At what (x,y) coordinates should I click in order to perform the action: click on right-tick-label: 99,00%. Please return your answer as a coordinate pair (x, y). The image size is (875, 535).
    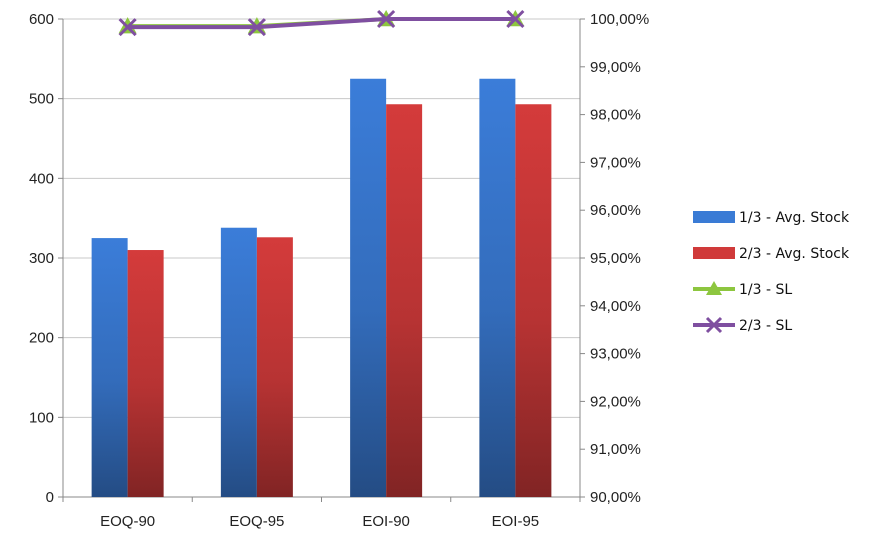
    Looking at the image, I should click on (615, 67).